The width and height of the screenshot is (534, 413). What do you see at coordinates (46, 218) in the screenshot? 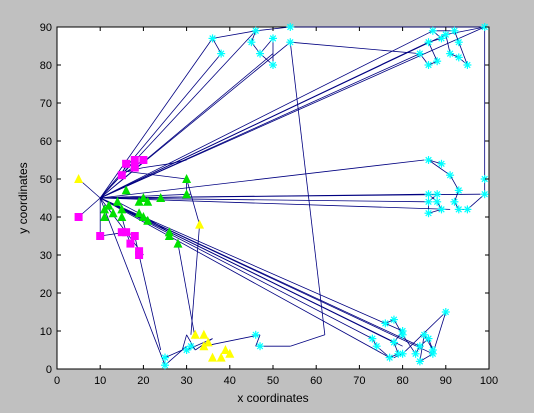
I see `y-tick-label: 40` at bounding box center [46, 218].